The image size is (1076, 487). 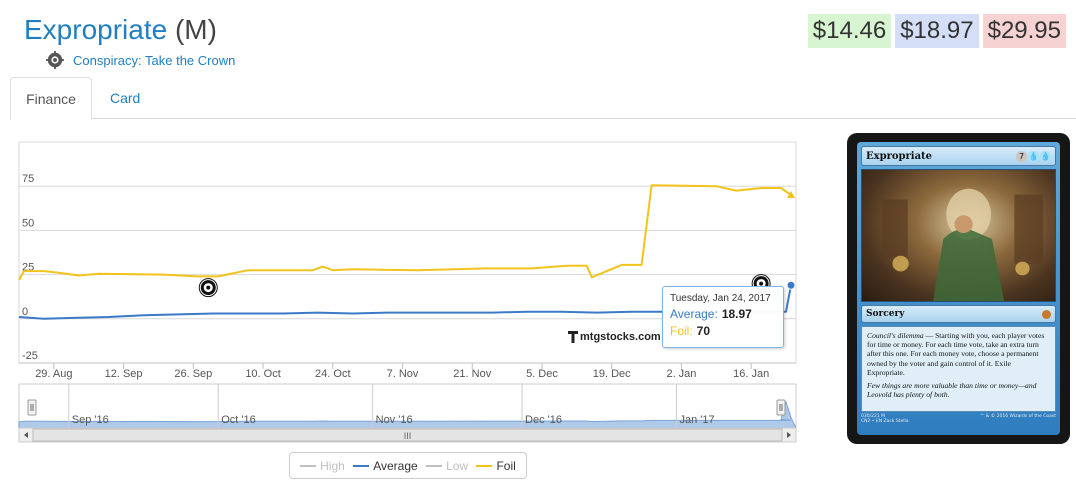 What do you see at coordinates (457, 465) in the screenshot?
I see `legend-label-low: Low` at bounding box center [457, 465].